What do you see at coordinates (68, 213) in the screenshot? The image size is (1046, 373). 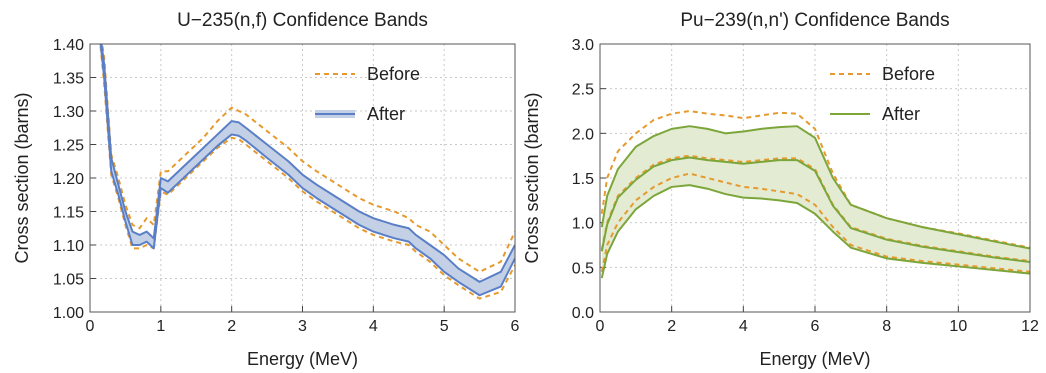 I see `y-tick-label: 1.15` at bounding box center [68, 213].